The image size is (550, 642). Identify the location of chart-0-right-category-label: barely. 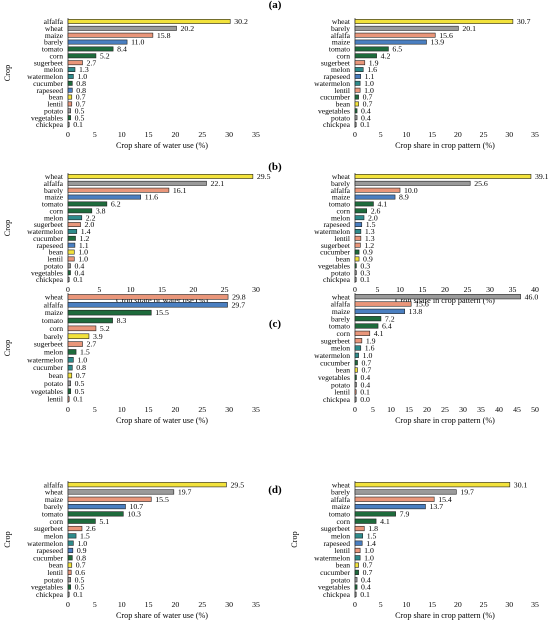
(340, 28).